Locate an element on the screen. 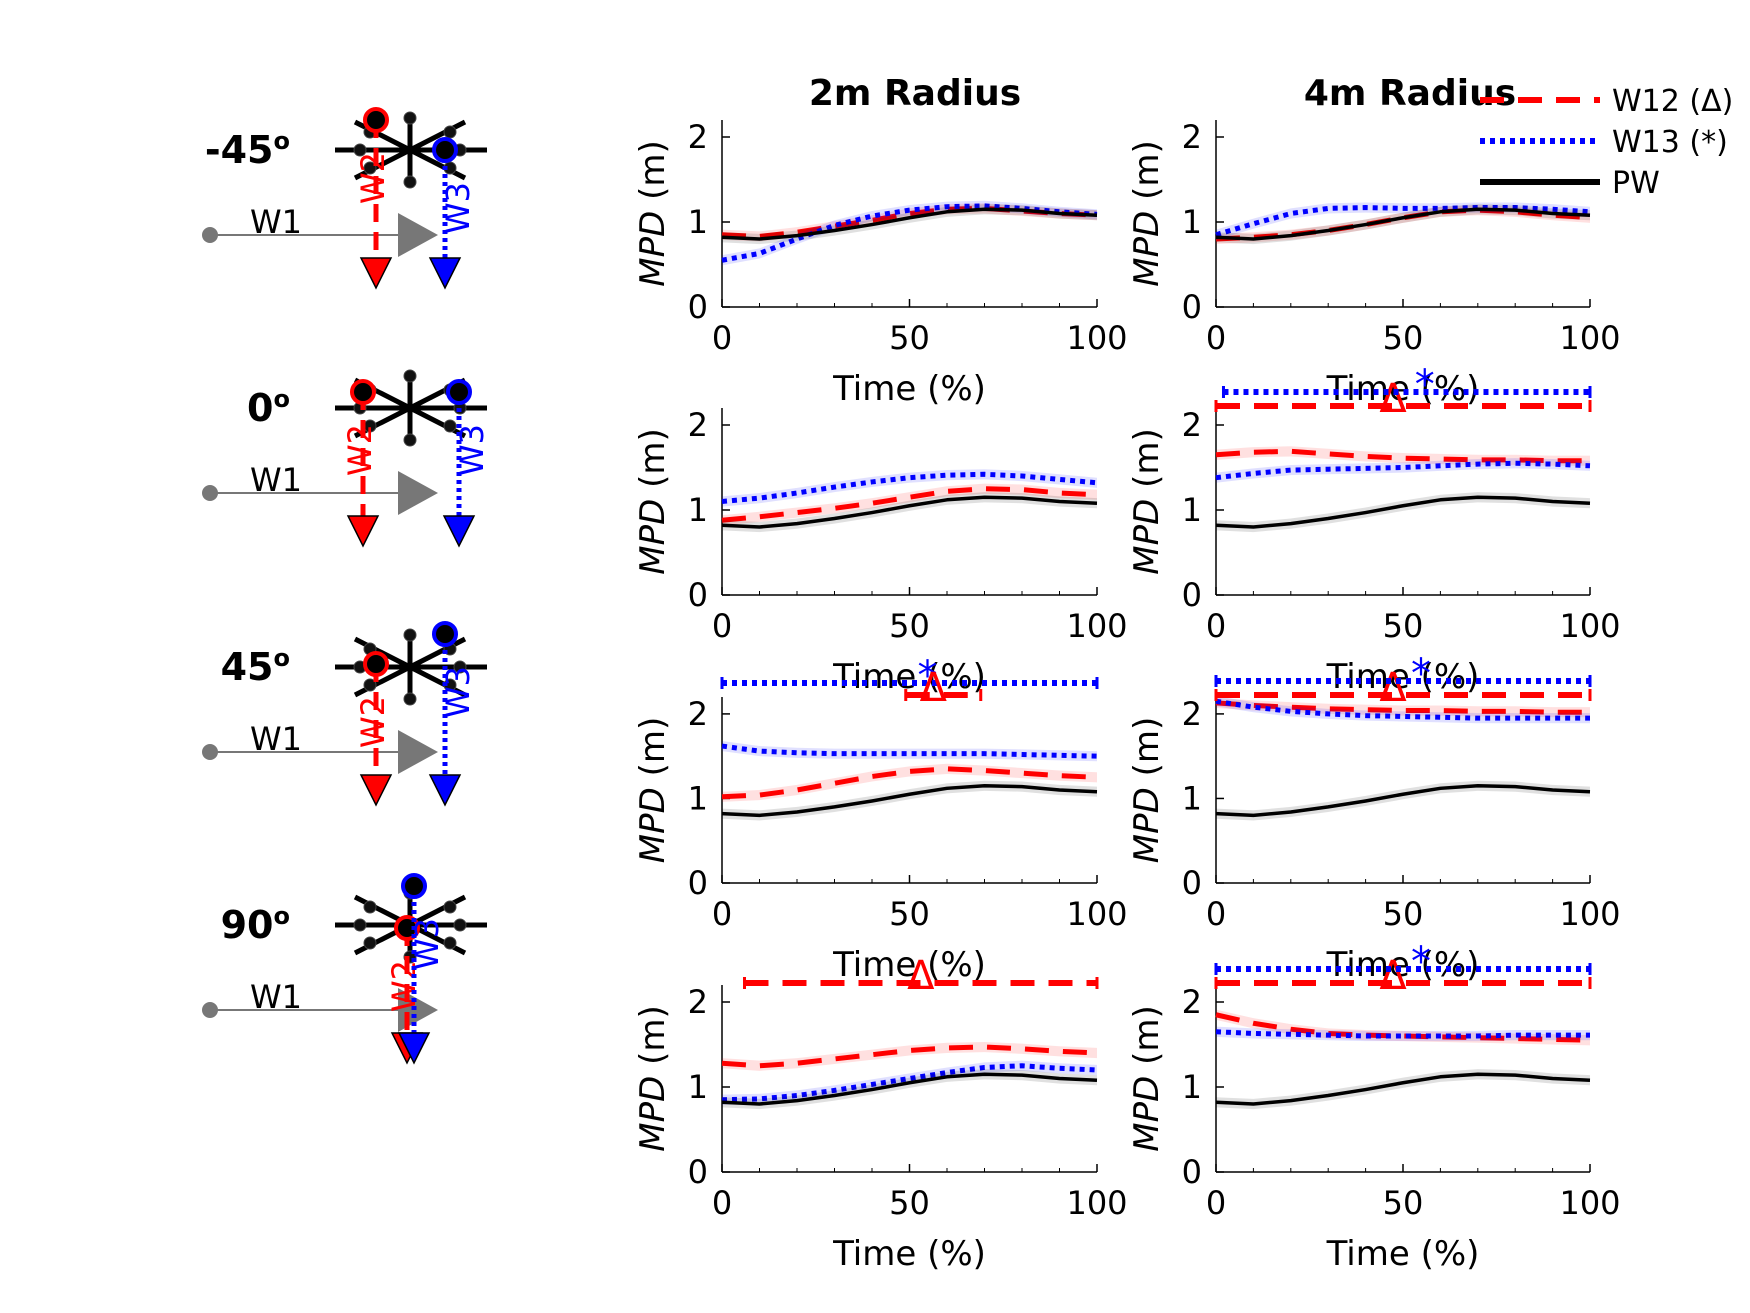 This screenshot has height=1313, width=1750. column-title-2m: 2m Radius is located at coordinates (915, 93).